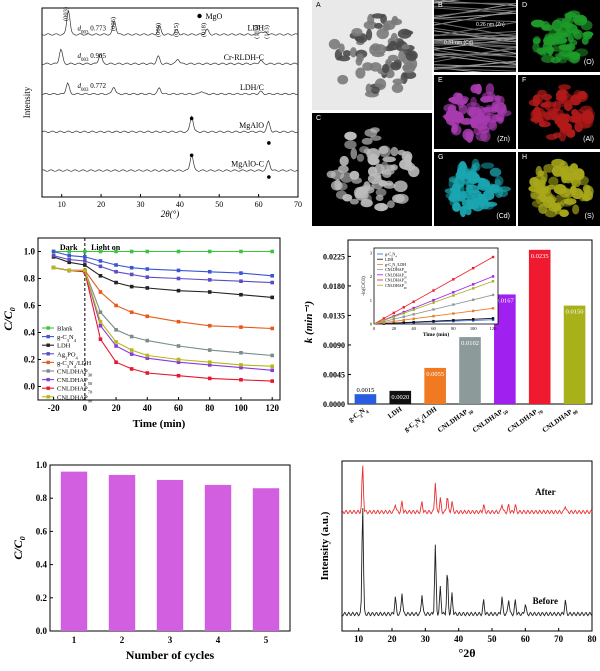 This screenshot has width=600, height=671. Describe the element at coordinates (524, 80) in the screenshot. I see `tem-panel-label: F` at that location.